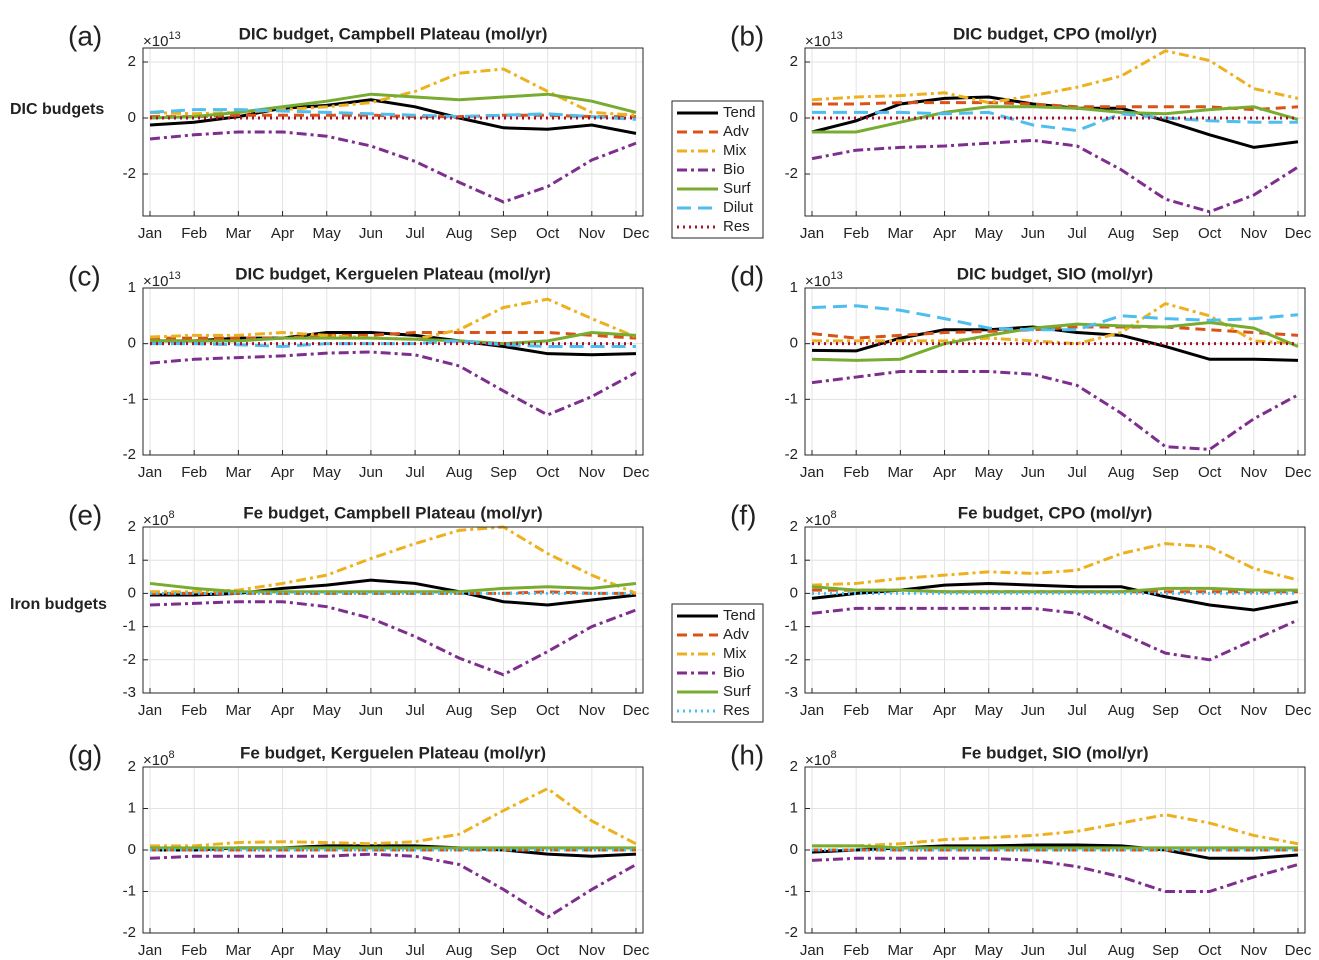  What do you see at coordinates (84, 275) in the screenshot?
I see `panel-label: (c)` at bounding box center [84, 275].